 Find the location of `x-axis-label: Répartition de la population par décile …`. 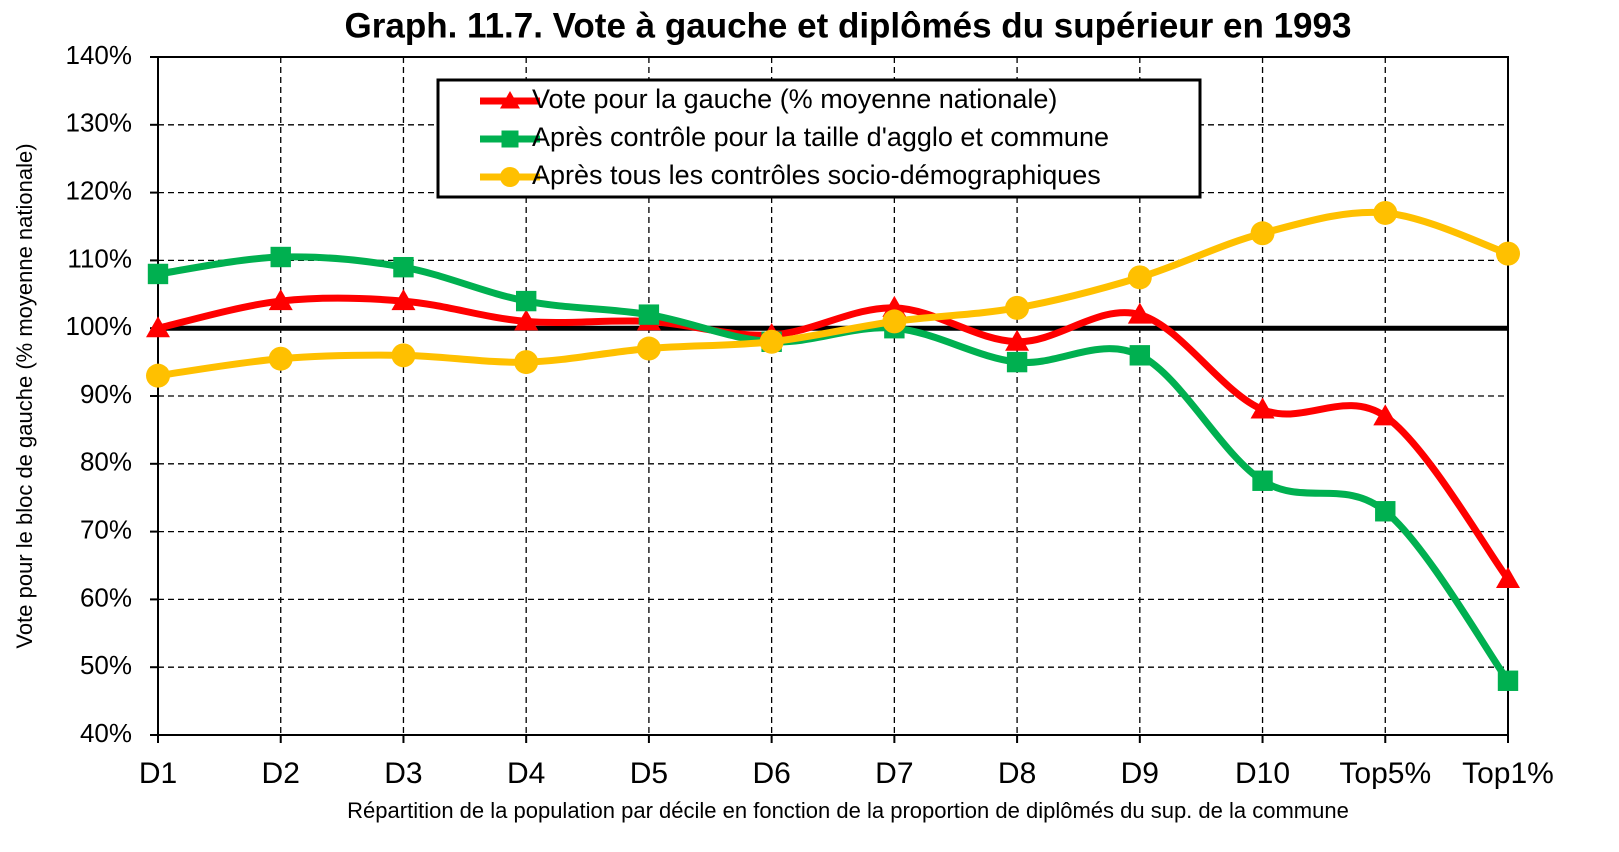

x-axis-label: Répartition de la population par décile … is located at coordinates (848, 810).